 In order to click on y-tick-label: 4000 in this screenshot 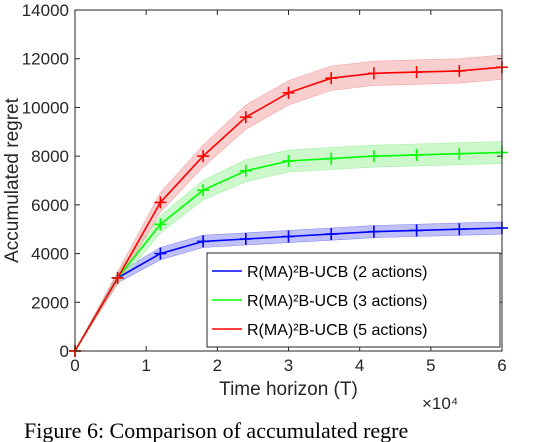, I will do `click(50, 254)`.